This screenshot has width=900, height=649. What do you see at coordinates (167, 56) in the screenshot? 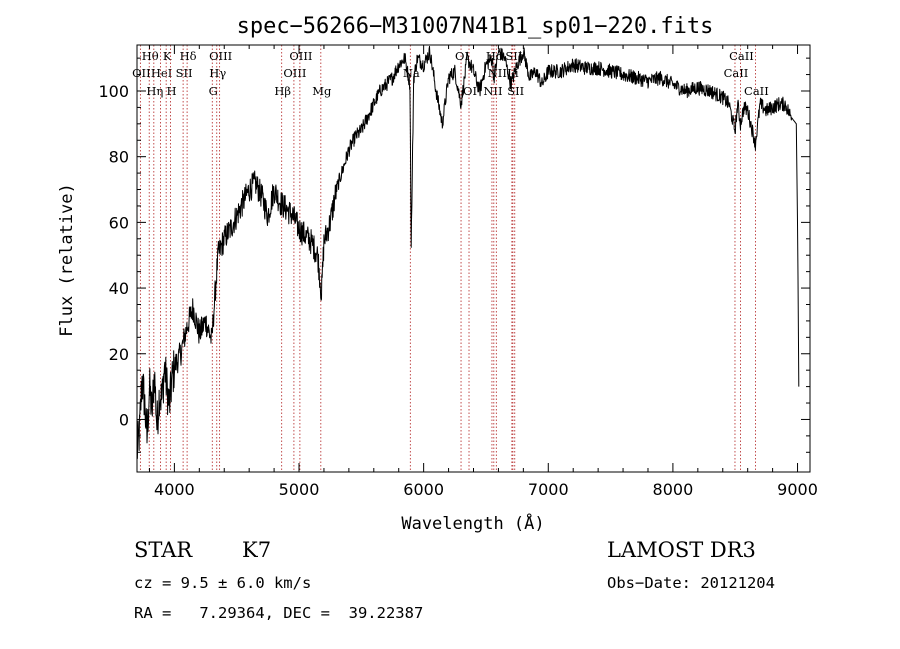
I see `spectral-line-label: K` at bounding box center [167, 56].